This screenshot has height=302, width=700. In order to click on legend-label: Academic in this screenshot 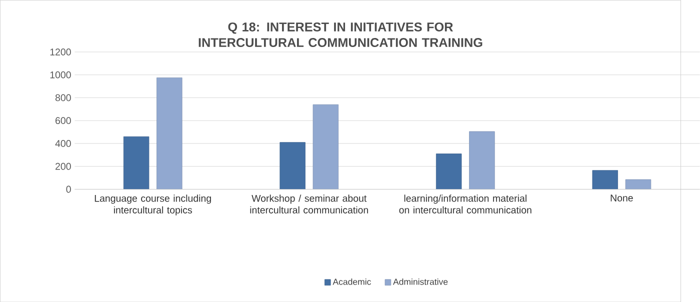, I will do `click(351, 281)`.